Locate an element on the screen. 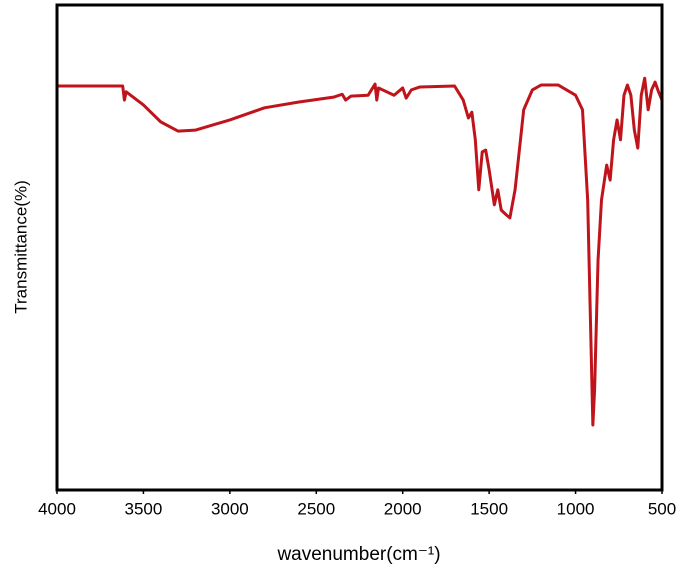  x-tick-label: 1500 is located at coordinates (489, 508).